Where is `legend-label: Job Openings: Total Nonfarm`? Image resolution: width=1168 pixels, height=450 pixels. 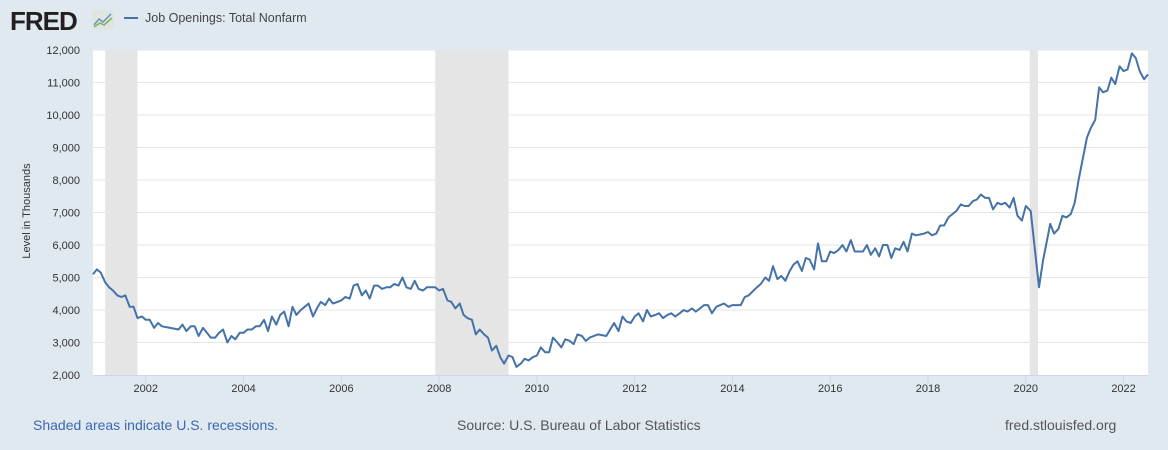
legend-label: Job Openings: Total Nonfarm is located at coordinates (226, 18).